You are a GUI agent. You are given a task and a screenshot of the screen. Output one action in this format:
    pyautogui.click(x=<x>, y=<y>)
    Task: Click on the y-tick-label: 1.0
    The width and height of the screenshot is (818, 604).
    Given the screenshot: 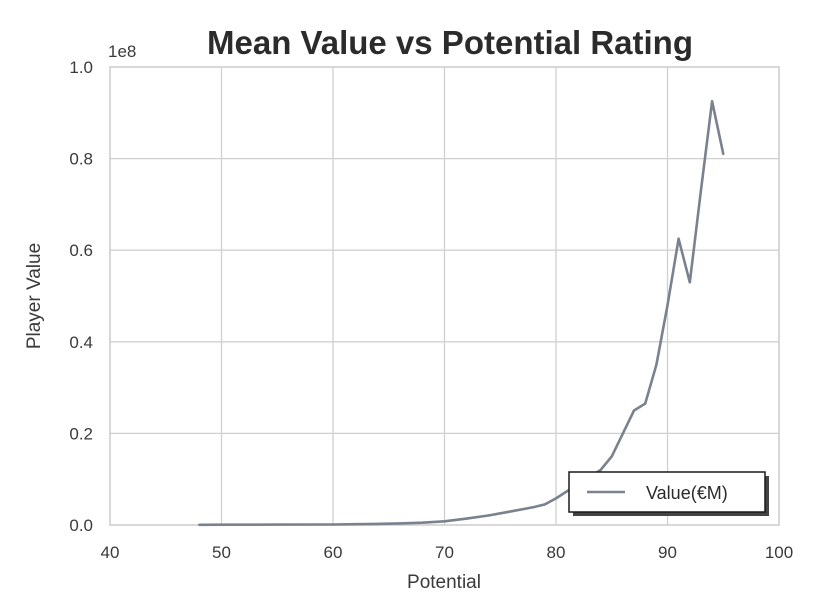 What is the action you would take?
    pyautogui.click(x=81, y=67)
    